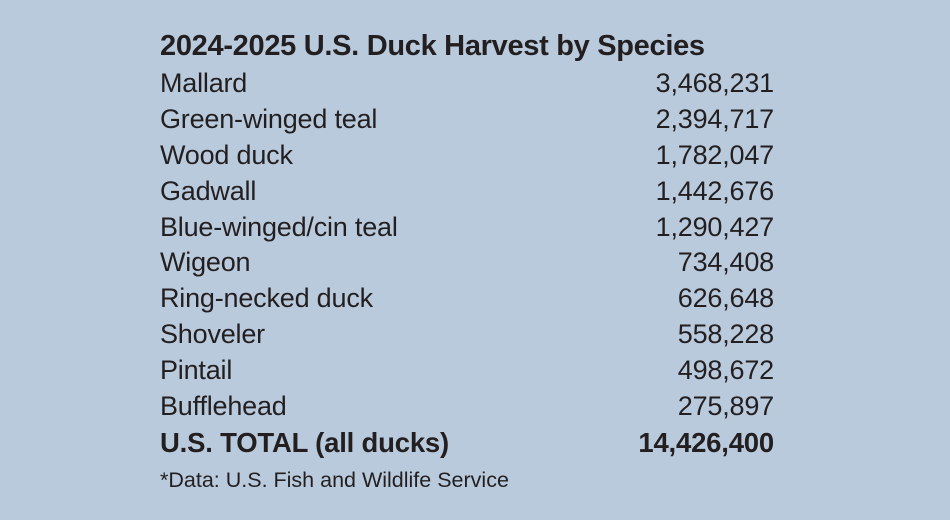  I want to click on table-row: Mallard 3,468,231, so click(467, 84).